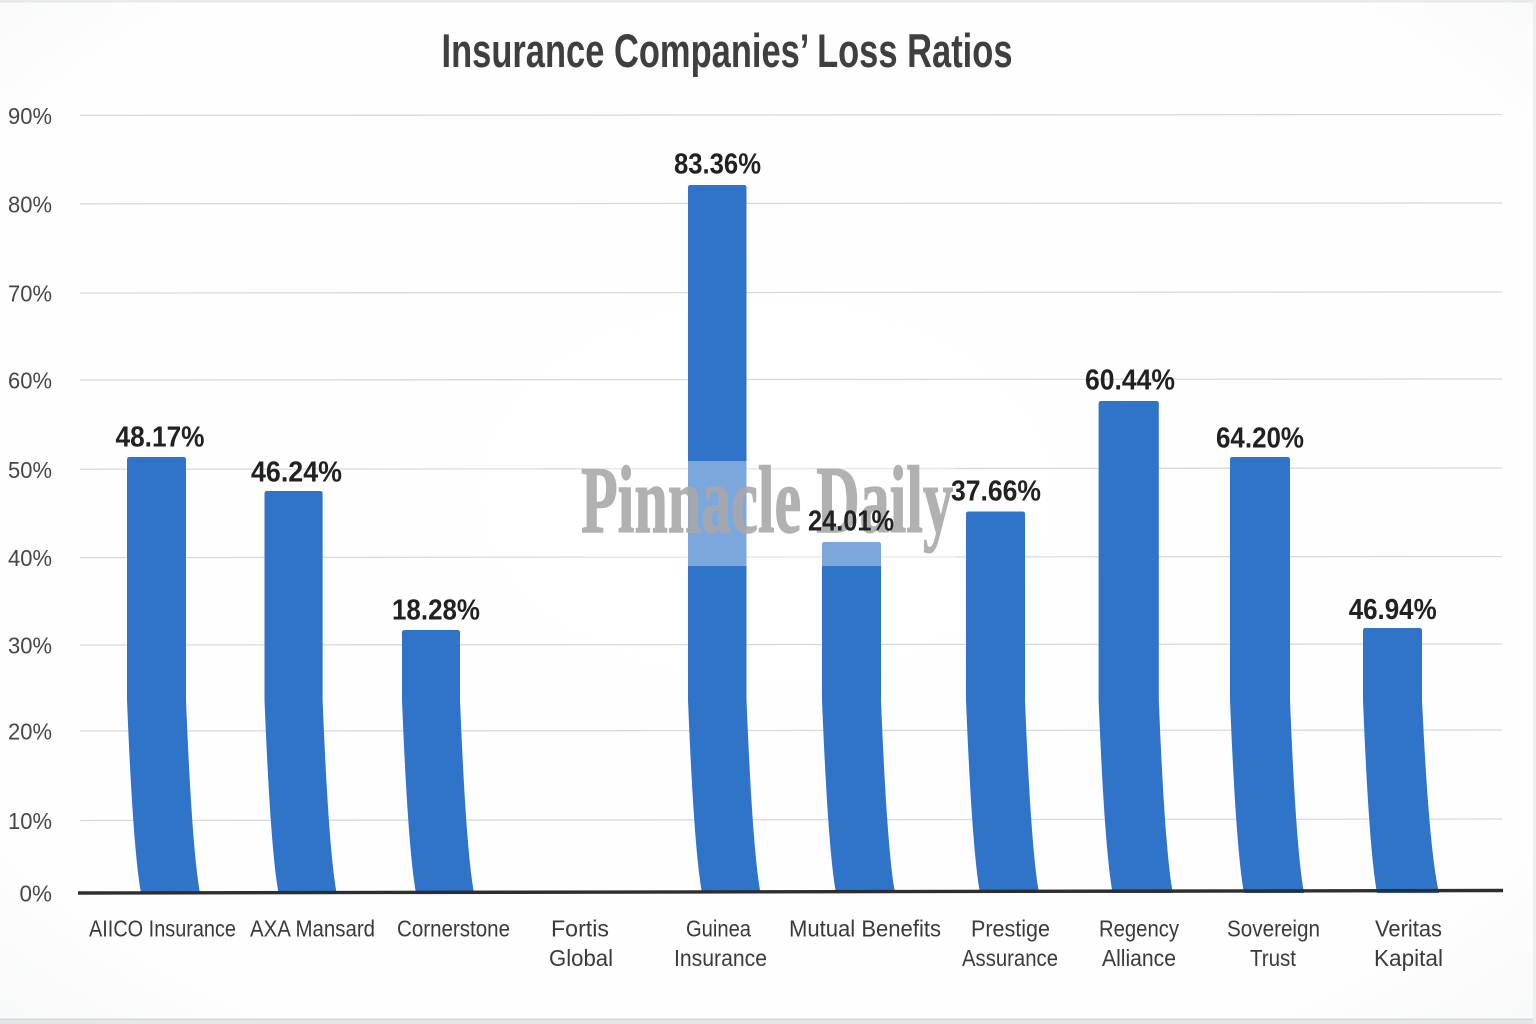 This screenshot has width=1536, height=1024. What do you see at coordinates (36, 894) in the screenshot?
I see `svg-text: 0%` at bounding box center [36, 894].